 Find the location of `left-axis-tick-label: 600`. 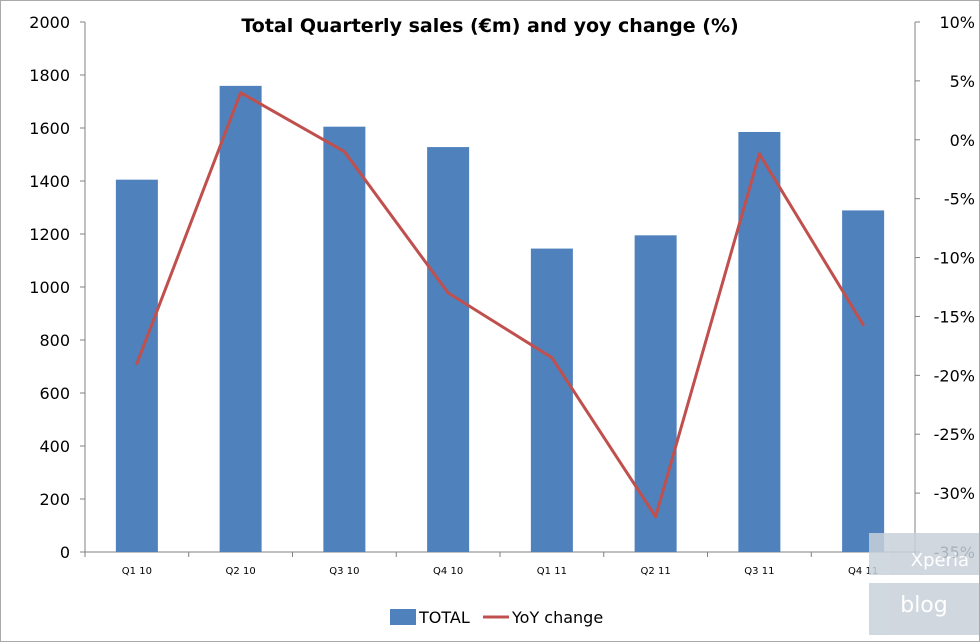

left-axis-tick-label: 600 is located at coordinates (54, 393).